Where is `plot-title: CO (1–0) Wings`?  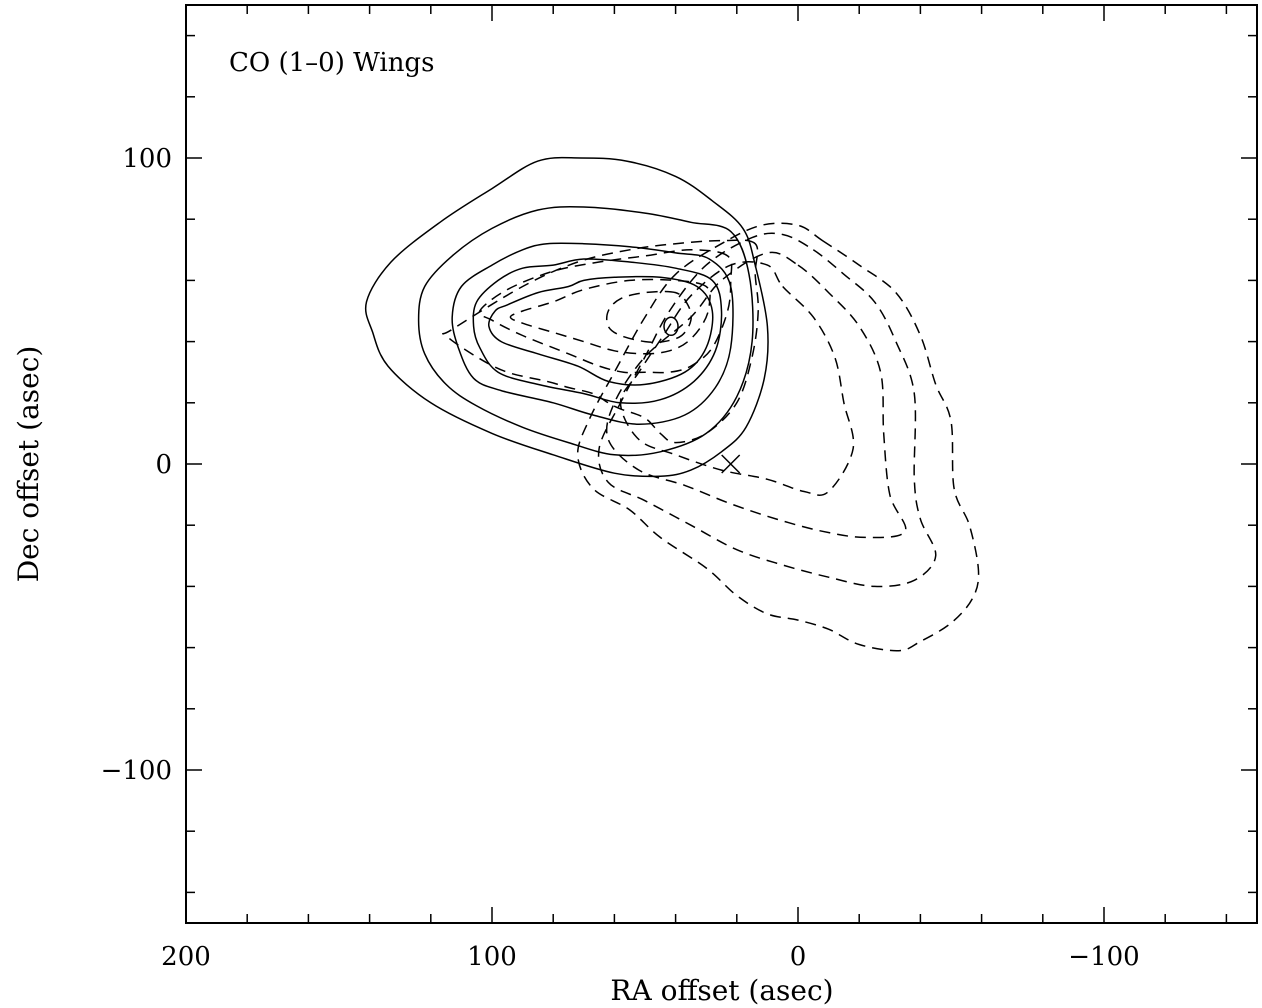
plot-title: CO (1–0) Wings is located at coordinates (331, 63).